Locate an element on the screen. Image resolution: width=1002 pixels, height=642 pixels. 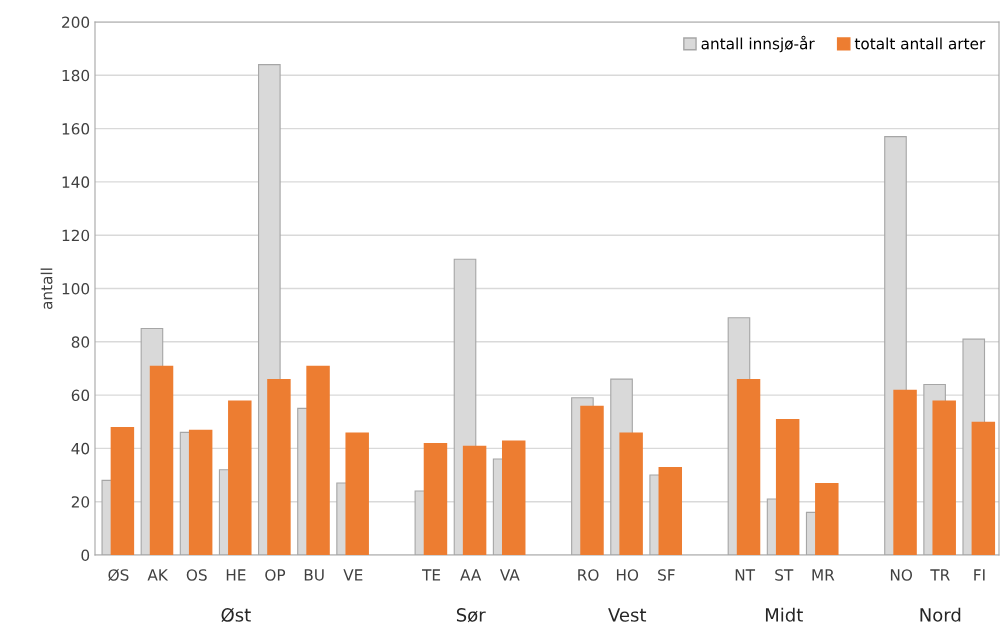
x-tick-label: ØS is located at coordinates (118, 575).